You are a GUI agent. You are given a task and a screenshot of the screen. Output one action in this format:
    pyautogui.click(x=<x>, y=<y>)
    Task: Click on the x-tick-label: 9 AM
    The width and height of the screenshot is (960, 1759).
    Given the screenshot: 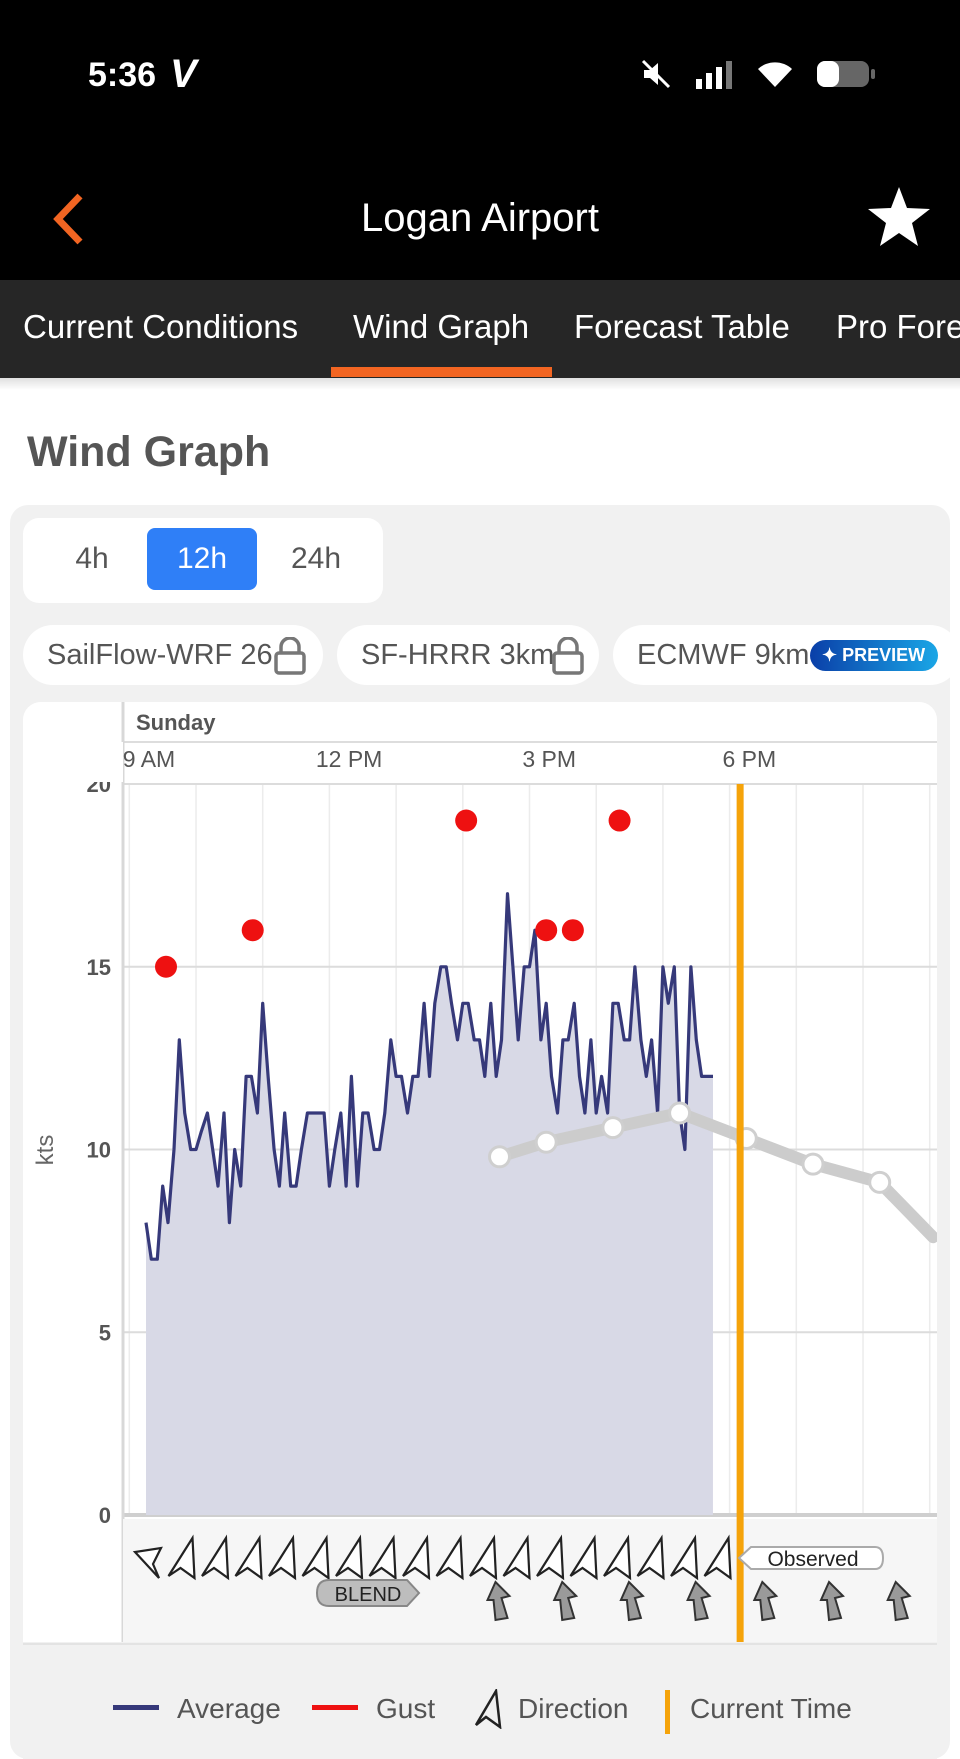 What is the action you would take?
    pyautogui.click(x=149, y=759)
    